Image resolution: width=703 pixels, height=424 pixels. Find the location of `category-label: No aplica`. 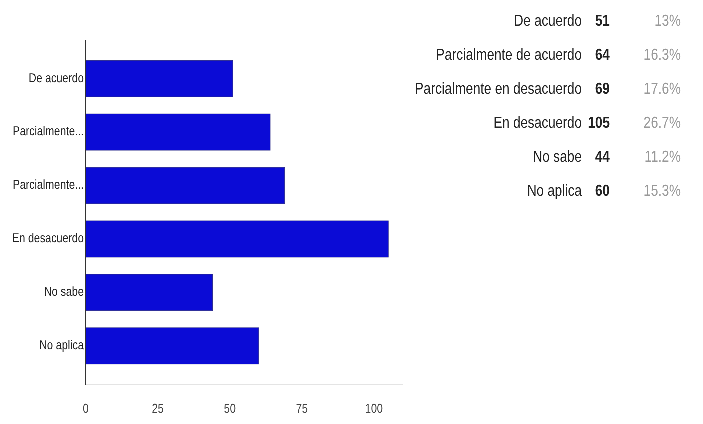

category-label: No aplica is located at coordinates (555, 192).